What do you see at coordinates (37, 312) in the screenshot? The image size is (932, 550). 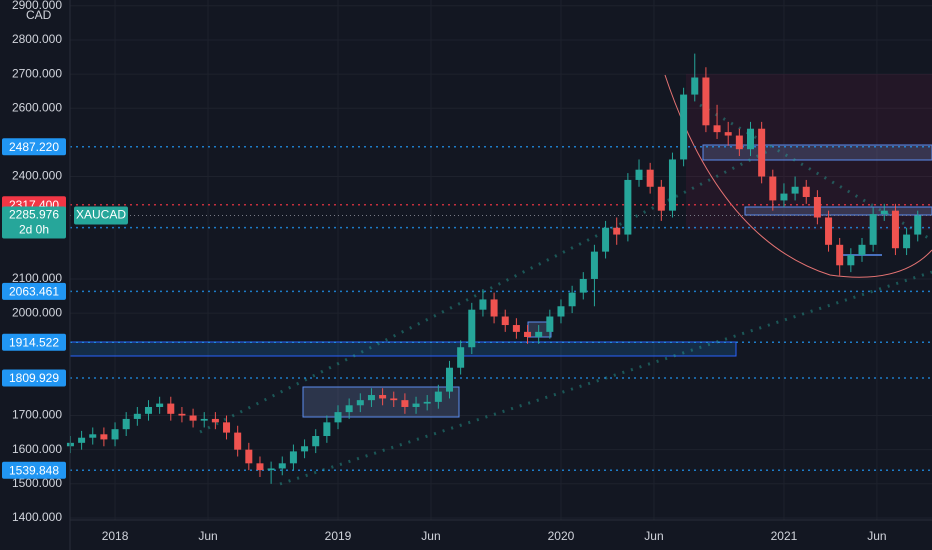 I see `y-tick-label: 2000.000` at bounding box center [37, 312].